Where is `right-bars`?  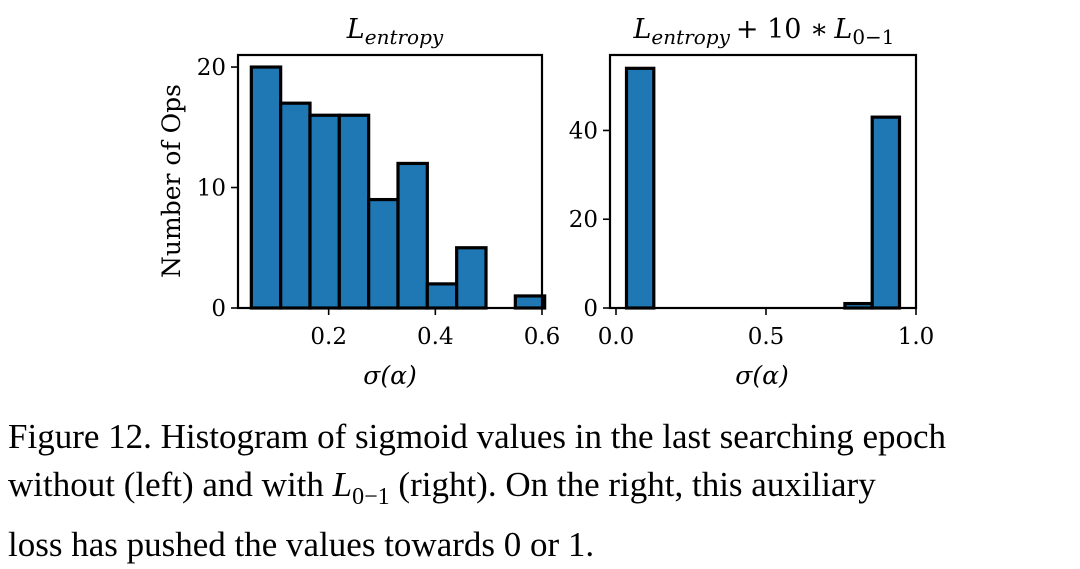
right-bars is located at coordinates (763, 188).